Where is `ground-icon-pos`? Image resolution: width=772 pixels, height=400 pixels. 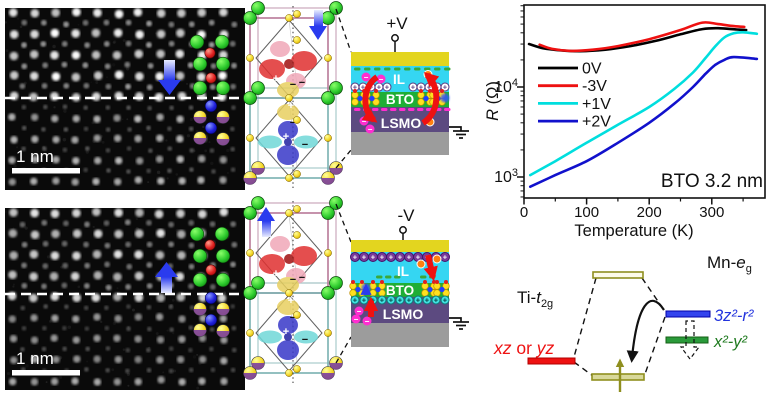
ground-icon-pos is located at coordinates (459, 132).